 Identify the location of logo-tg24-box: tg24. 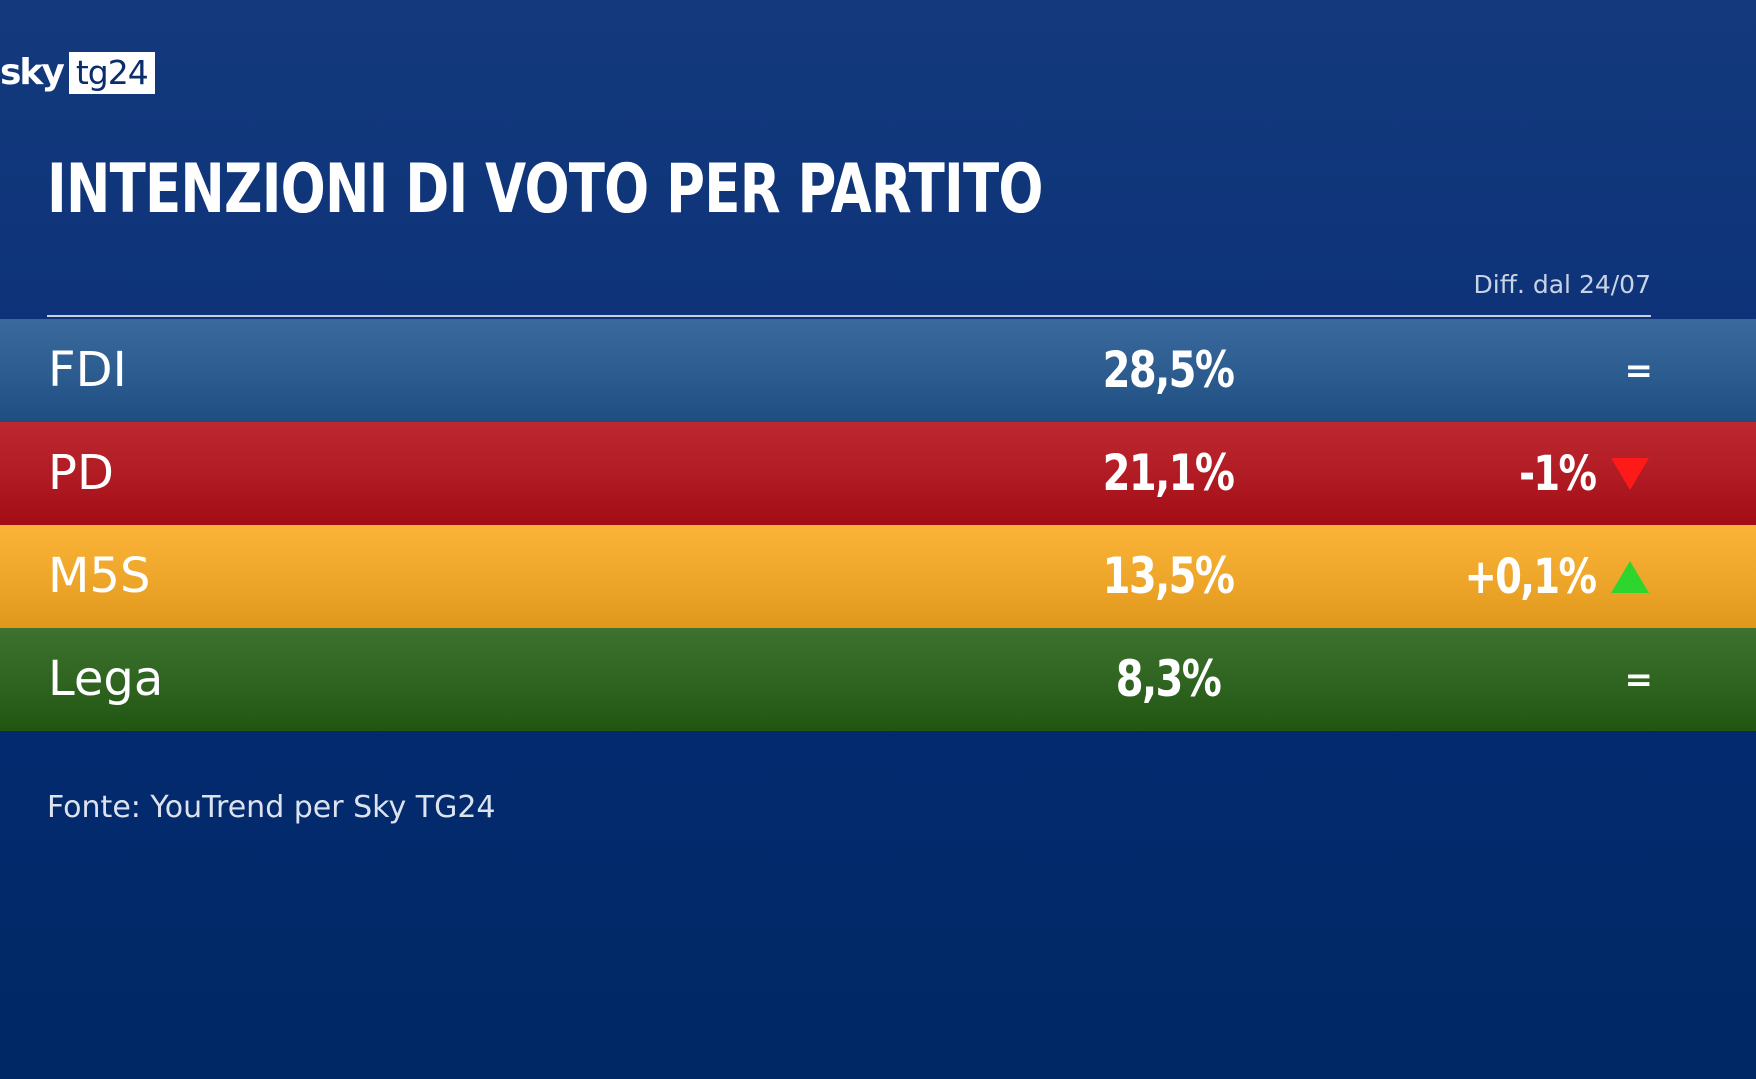
(111, 73).